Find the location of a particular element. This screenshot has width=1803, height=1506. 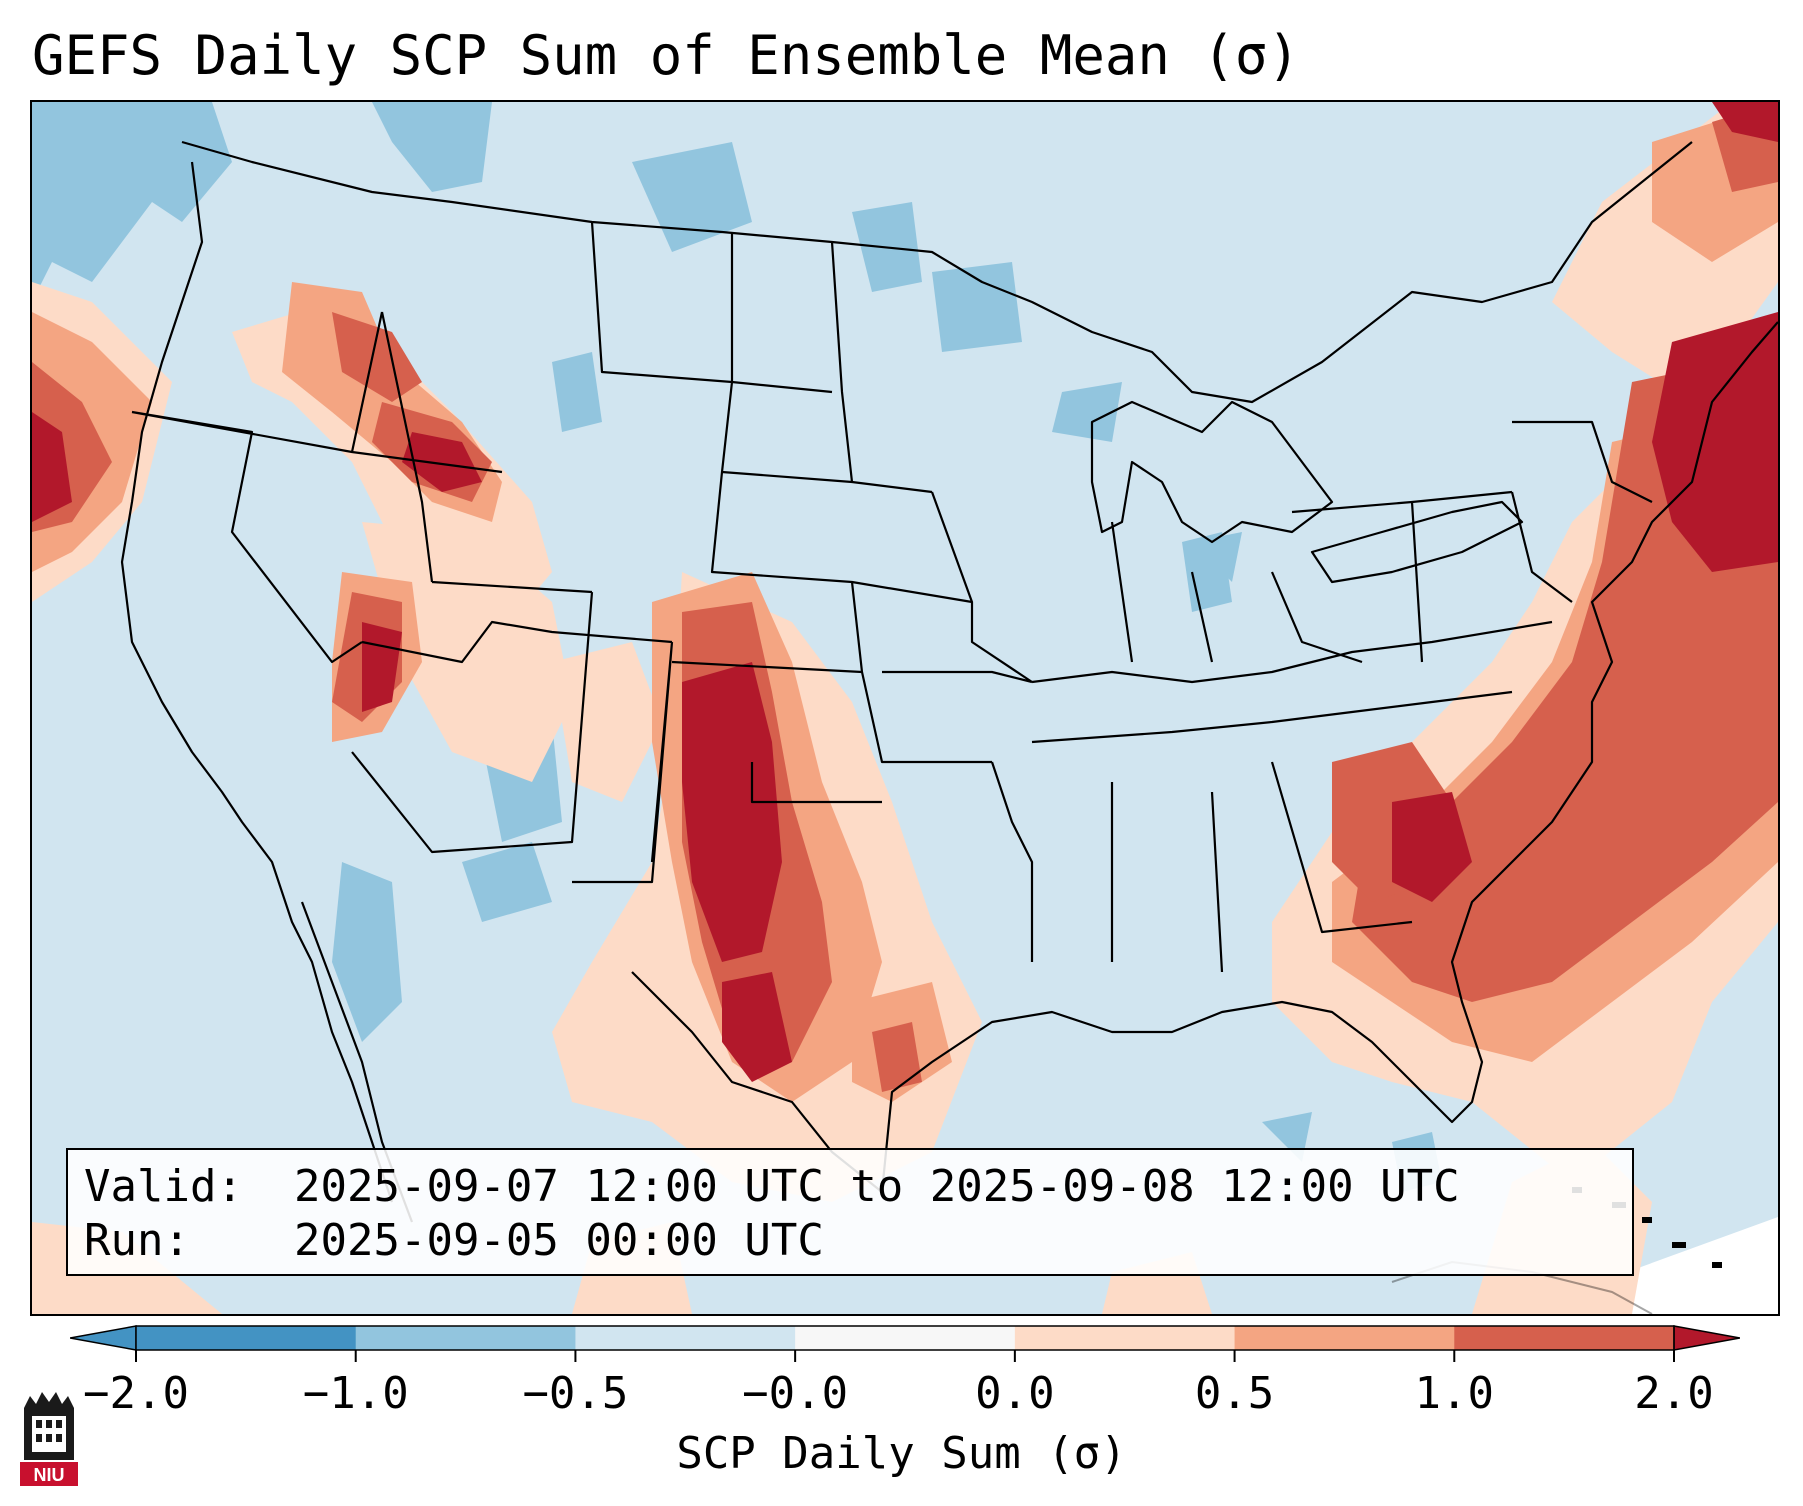

state-lines-west is located at coordinates (402, 597).